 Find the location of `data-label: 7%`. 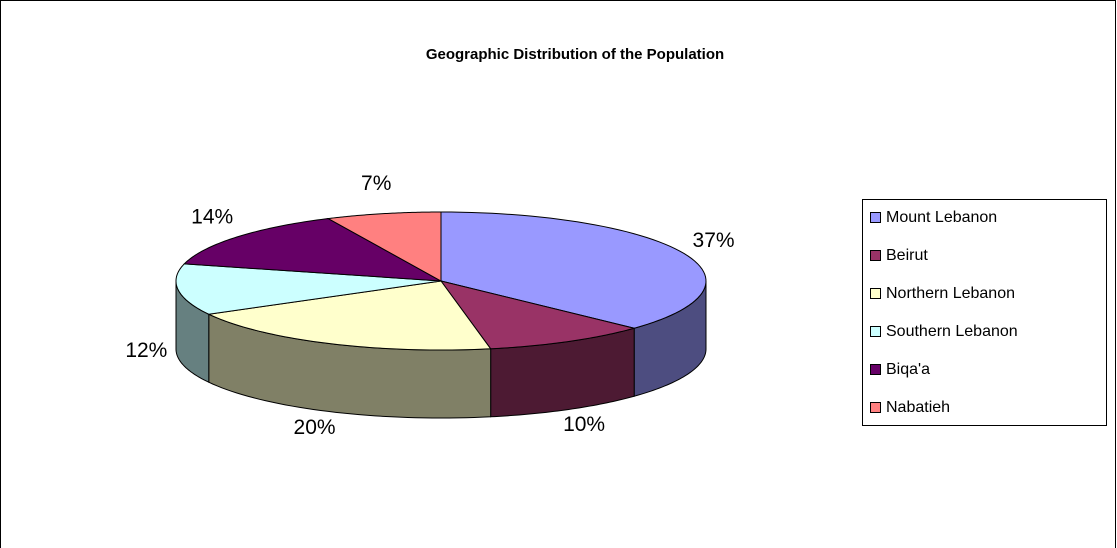

data-label: 7% is located at coordinates (376, 183).